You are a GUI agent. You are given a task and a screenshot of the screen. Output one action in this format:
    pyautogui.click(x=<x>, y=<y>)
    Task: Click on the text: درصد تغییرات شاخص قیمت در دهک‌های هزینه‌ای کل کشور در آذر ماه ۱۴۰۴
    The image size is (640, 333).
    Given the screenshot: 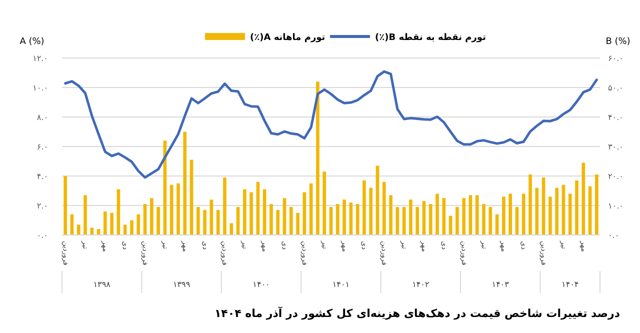 What is the action you would take?
    pyautogui.click(x=417, y=313)
    